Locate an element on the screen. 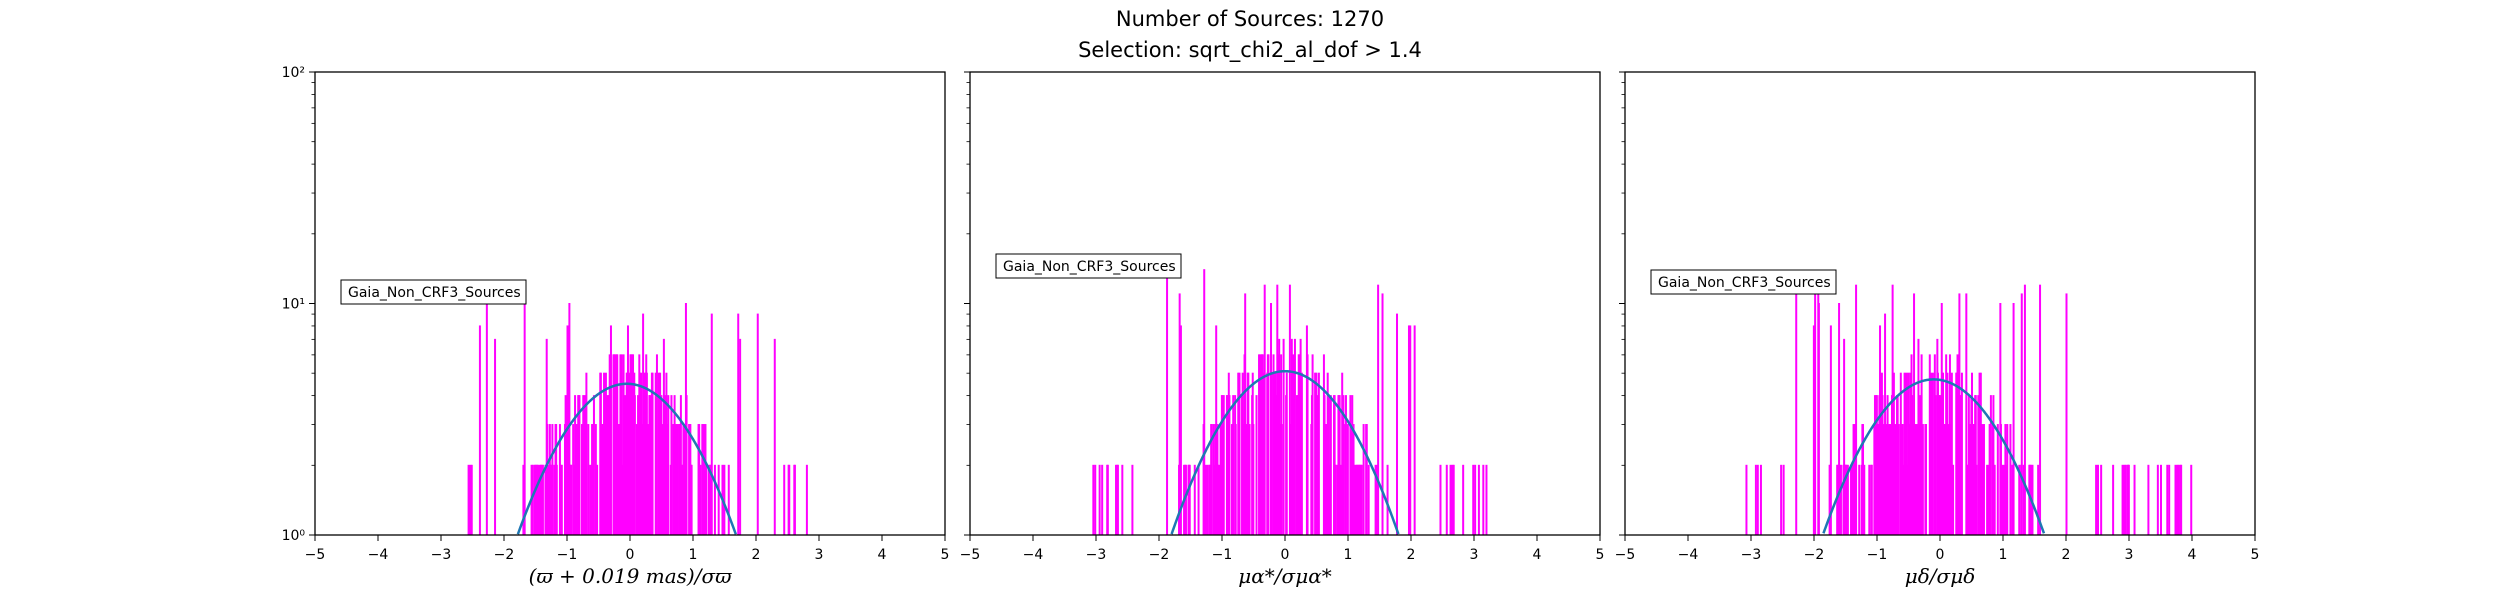  x-tick-label: 2 is located at coordinates (2066, 555).